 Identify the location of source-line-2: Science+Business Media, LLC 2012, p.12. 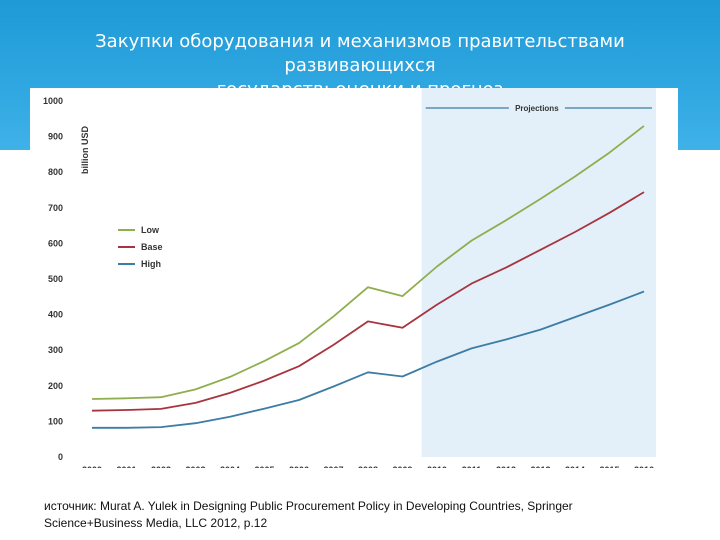
(156, 523).